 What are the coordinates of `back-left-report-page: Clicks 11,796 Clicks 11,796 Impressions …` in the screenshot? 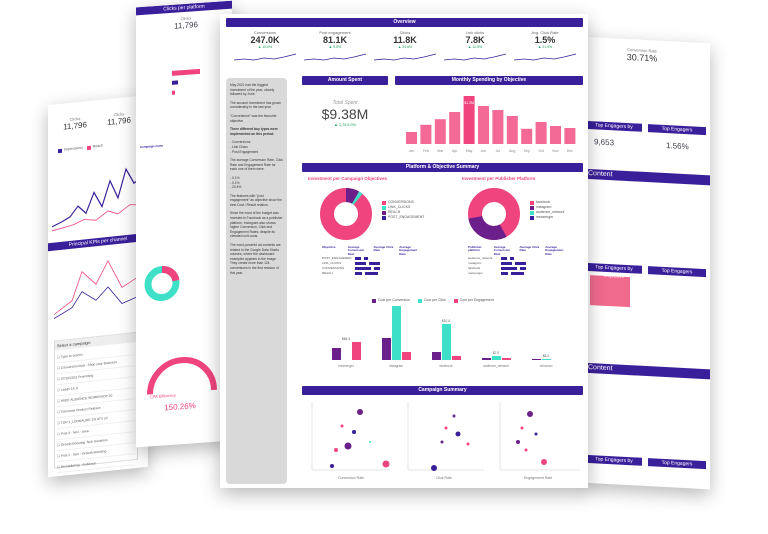 It's located at (98, 286).